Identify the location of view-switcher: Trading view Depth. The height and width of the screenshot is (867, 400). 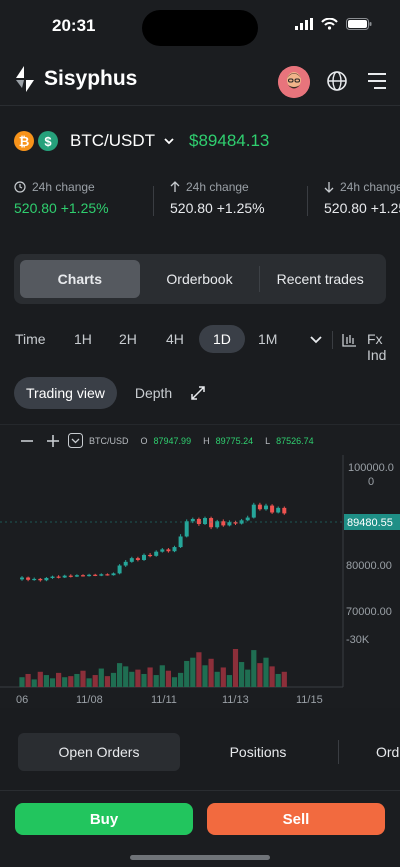
(110, 393).